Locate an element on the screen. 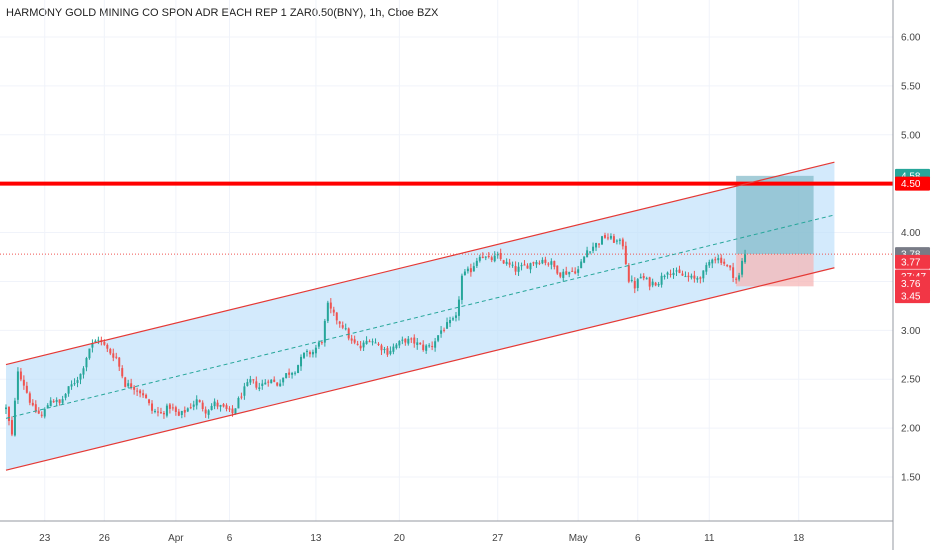 Image resolution: width=932 pixels, height=550 pixels. y-axis: 1.502.002.503.003.504.004.505.005.506.00 is located at coordinates (906, 275).